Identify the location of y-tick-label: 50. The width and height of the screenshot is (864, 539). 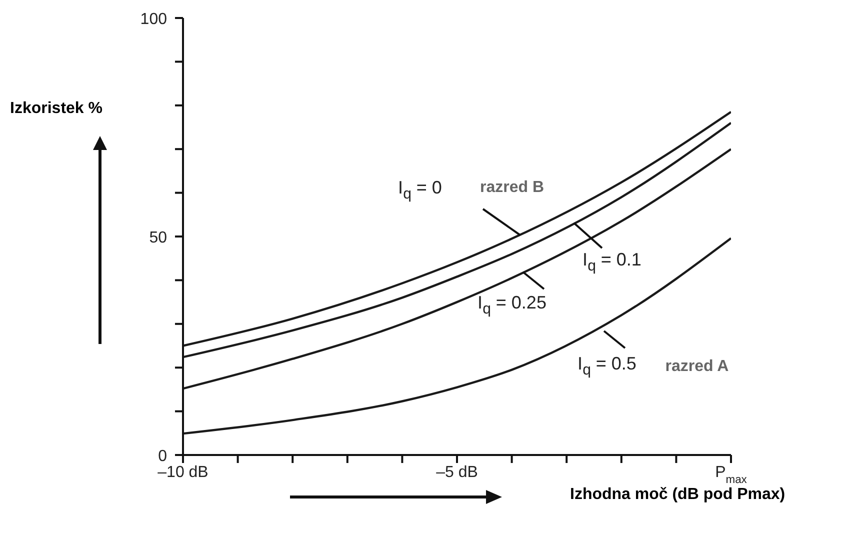
(158, 238).